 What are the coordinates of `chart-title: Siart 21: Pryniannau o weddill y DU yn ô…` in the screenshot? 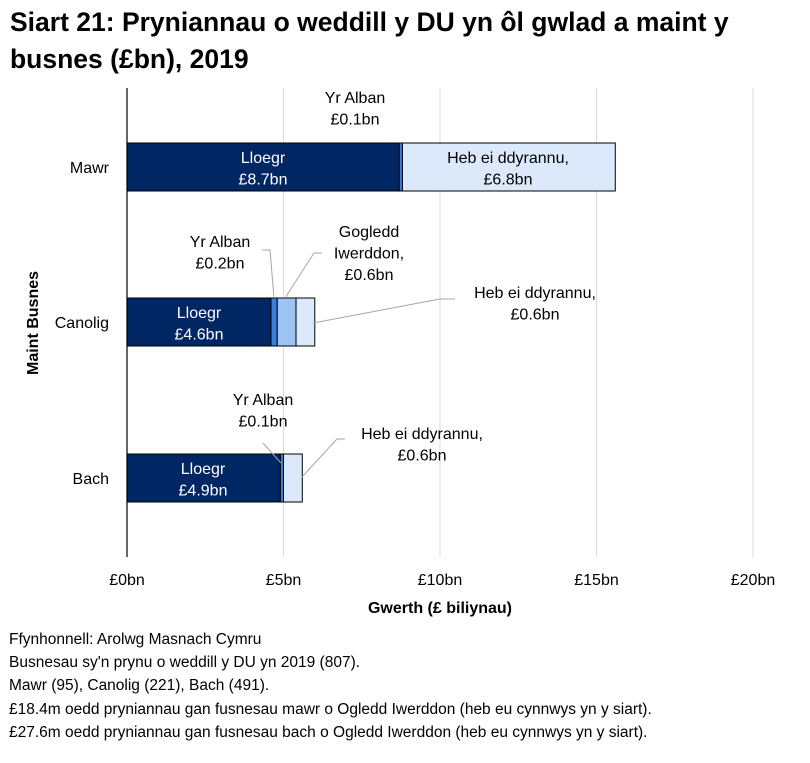 It's located at (369, 40).